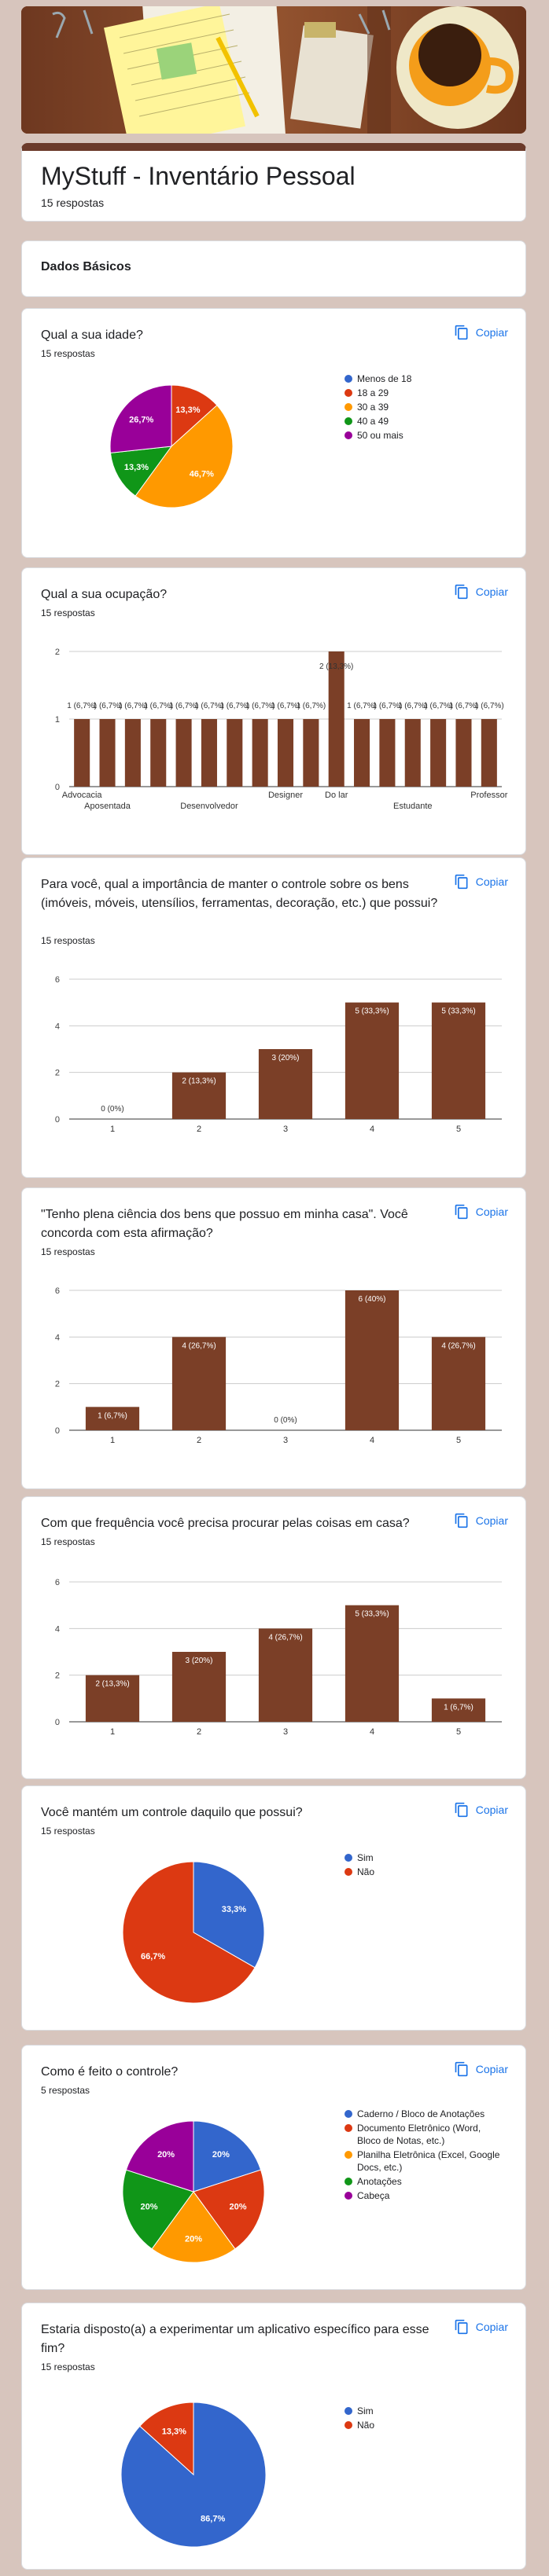 This screenshot has width=549, height=2576. What do you see at coordinates (86, 266) in the screenshot?
I see `section-title: Dados Básicos` at bounding box center [86, 266].